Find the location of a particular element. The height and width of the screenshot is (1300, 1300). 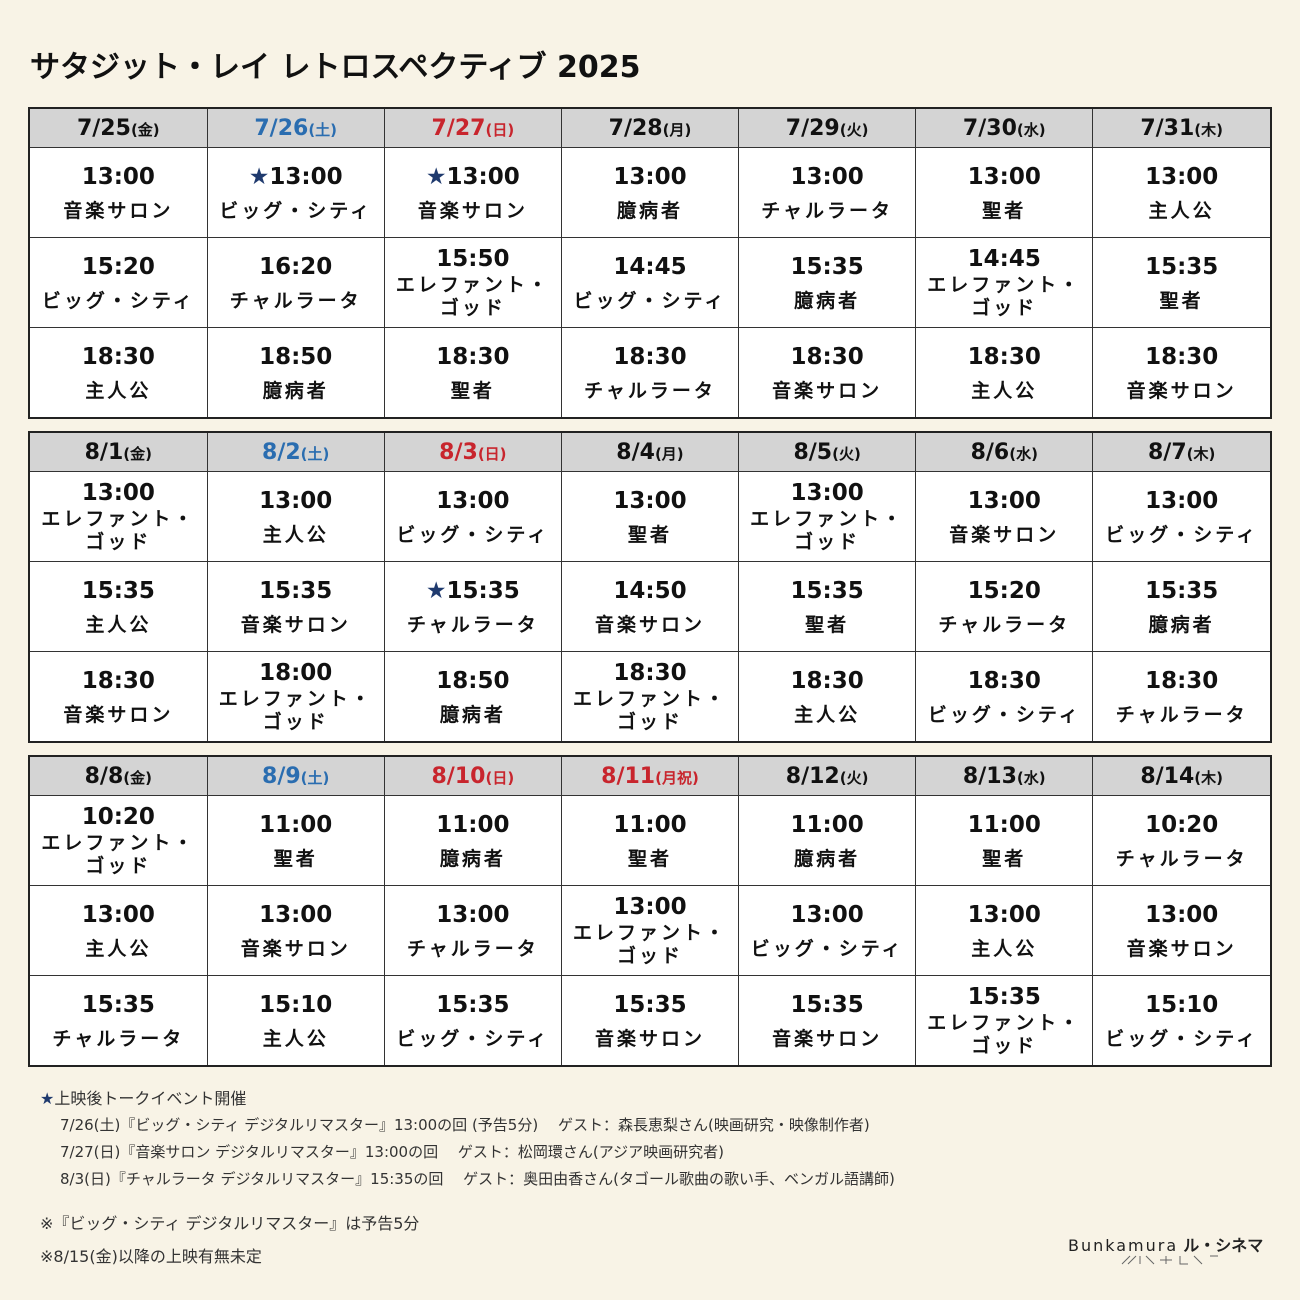

screening-time: 18:50 is located at coordinates (296, 357).